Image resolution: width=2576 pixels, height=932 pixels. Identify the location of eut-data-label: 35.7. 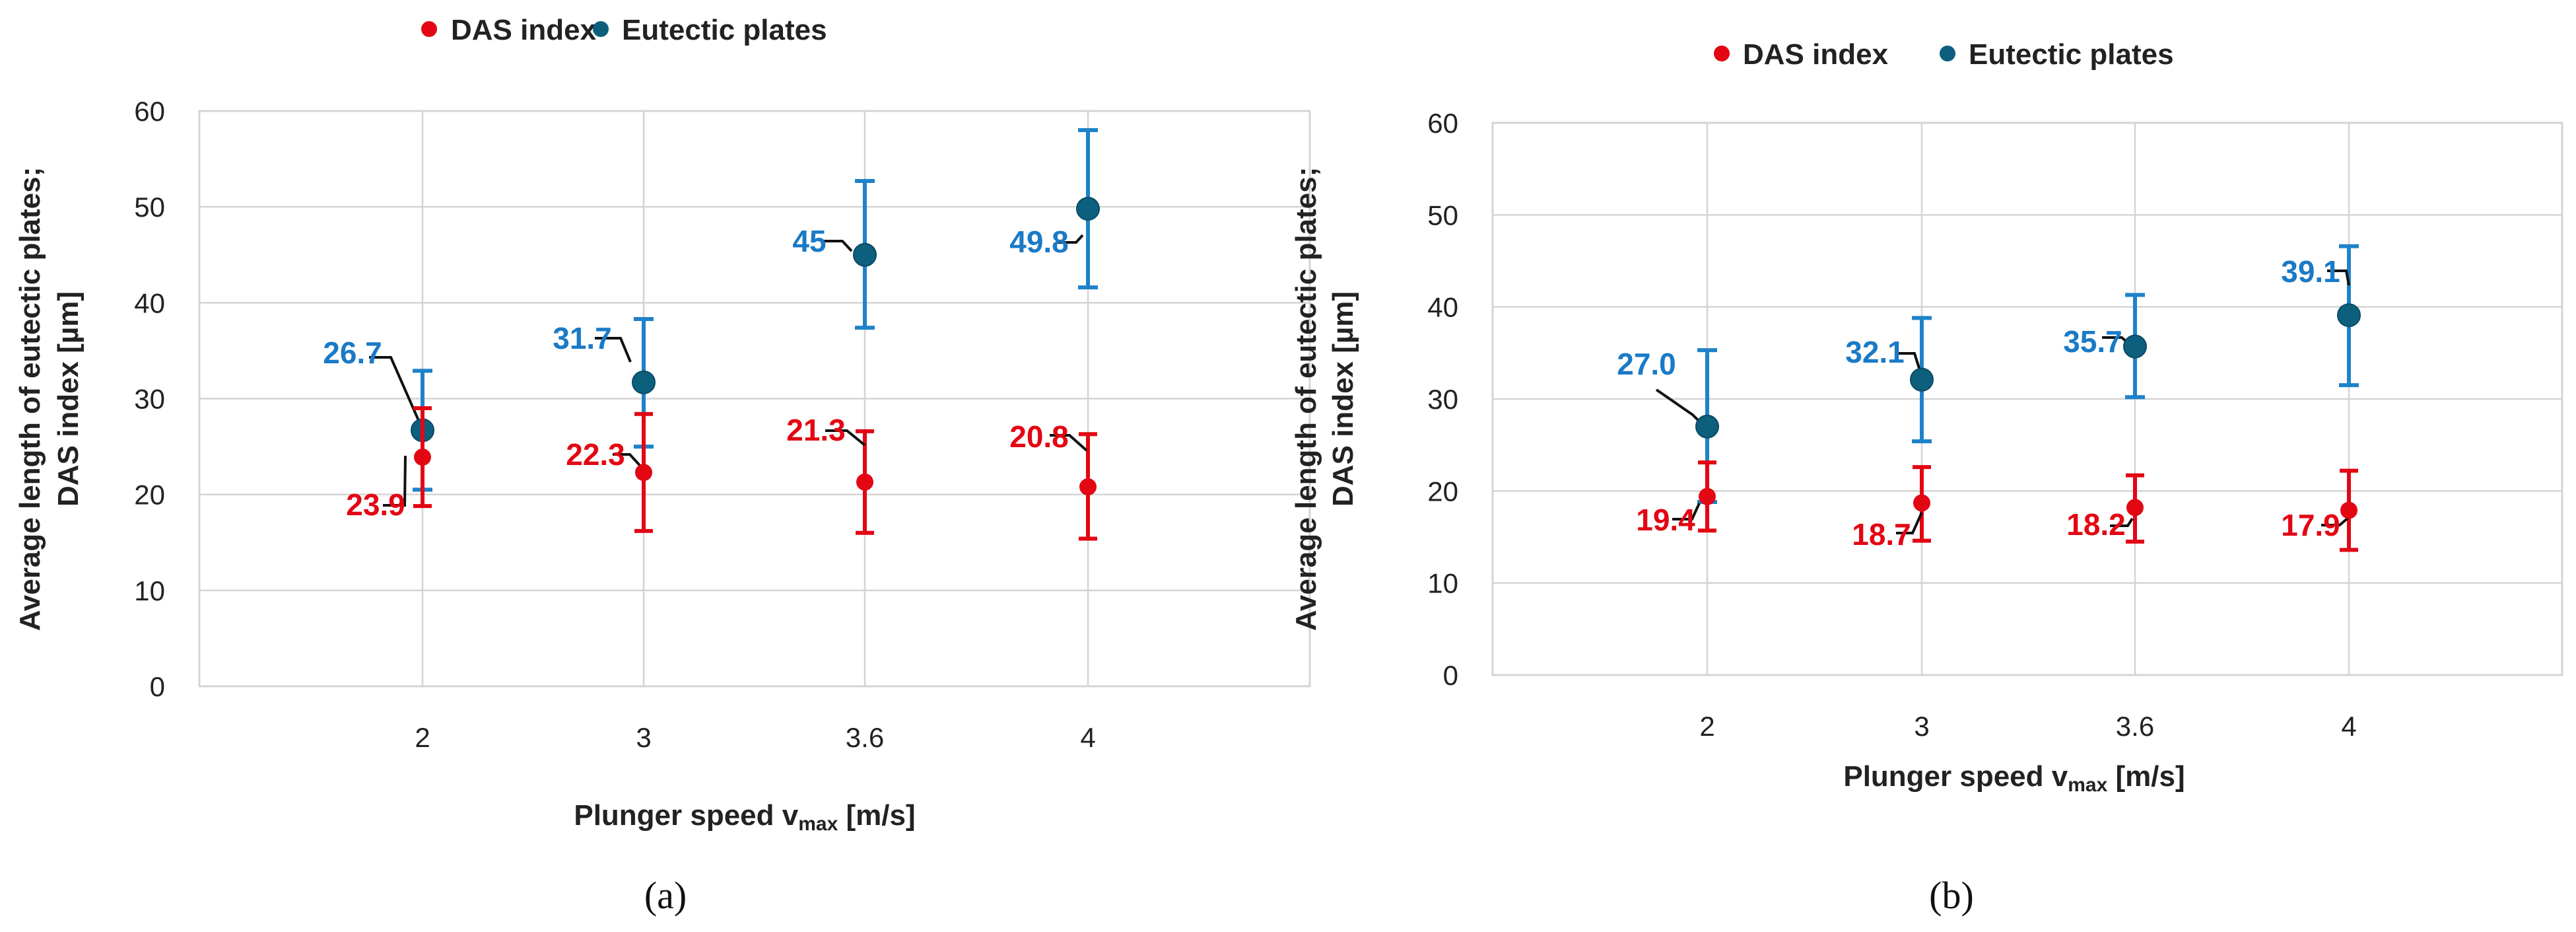
(2092, 341).